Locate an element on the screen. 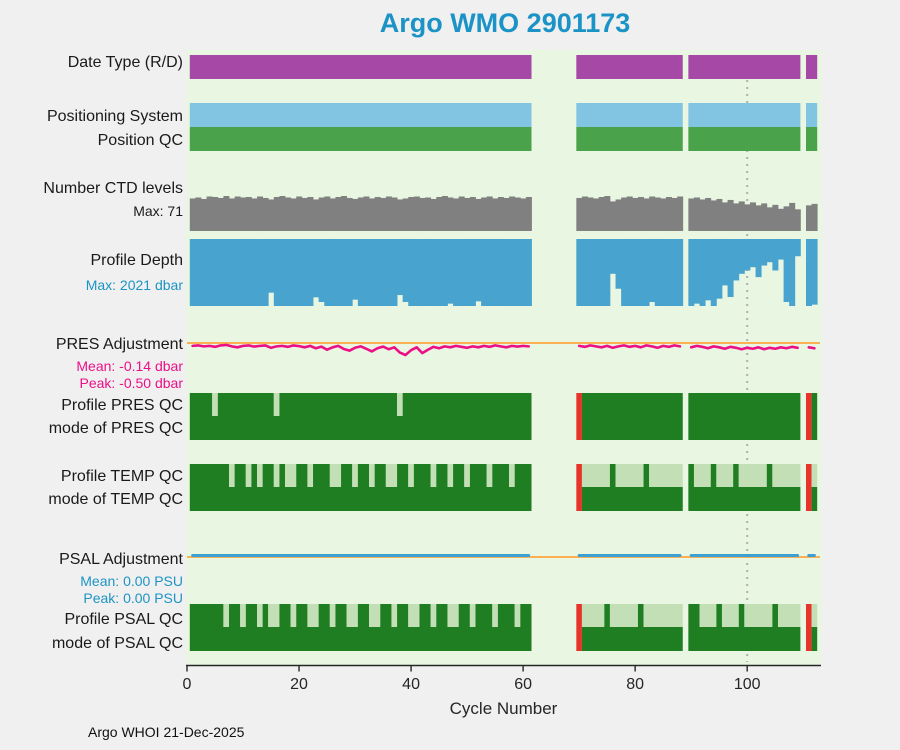  label-depth-max: Max: 2021 dbar is located at coordinates (134, 285).